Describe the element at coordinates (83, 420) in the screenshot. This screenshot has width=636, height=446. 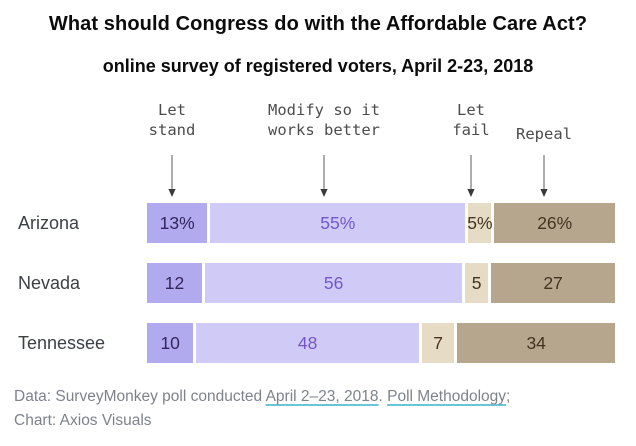
I see `footer-credit-text: Chart: Axios Visuals` at that location.